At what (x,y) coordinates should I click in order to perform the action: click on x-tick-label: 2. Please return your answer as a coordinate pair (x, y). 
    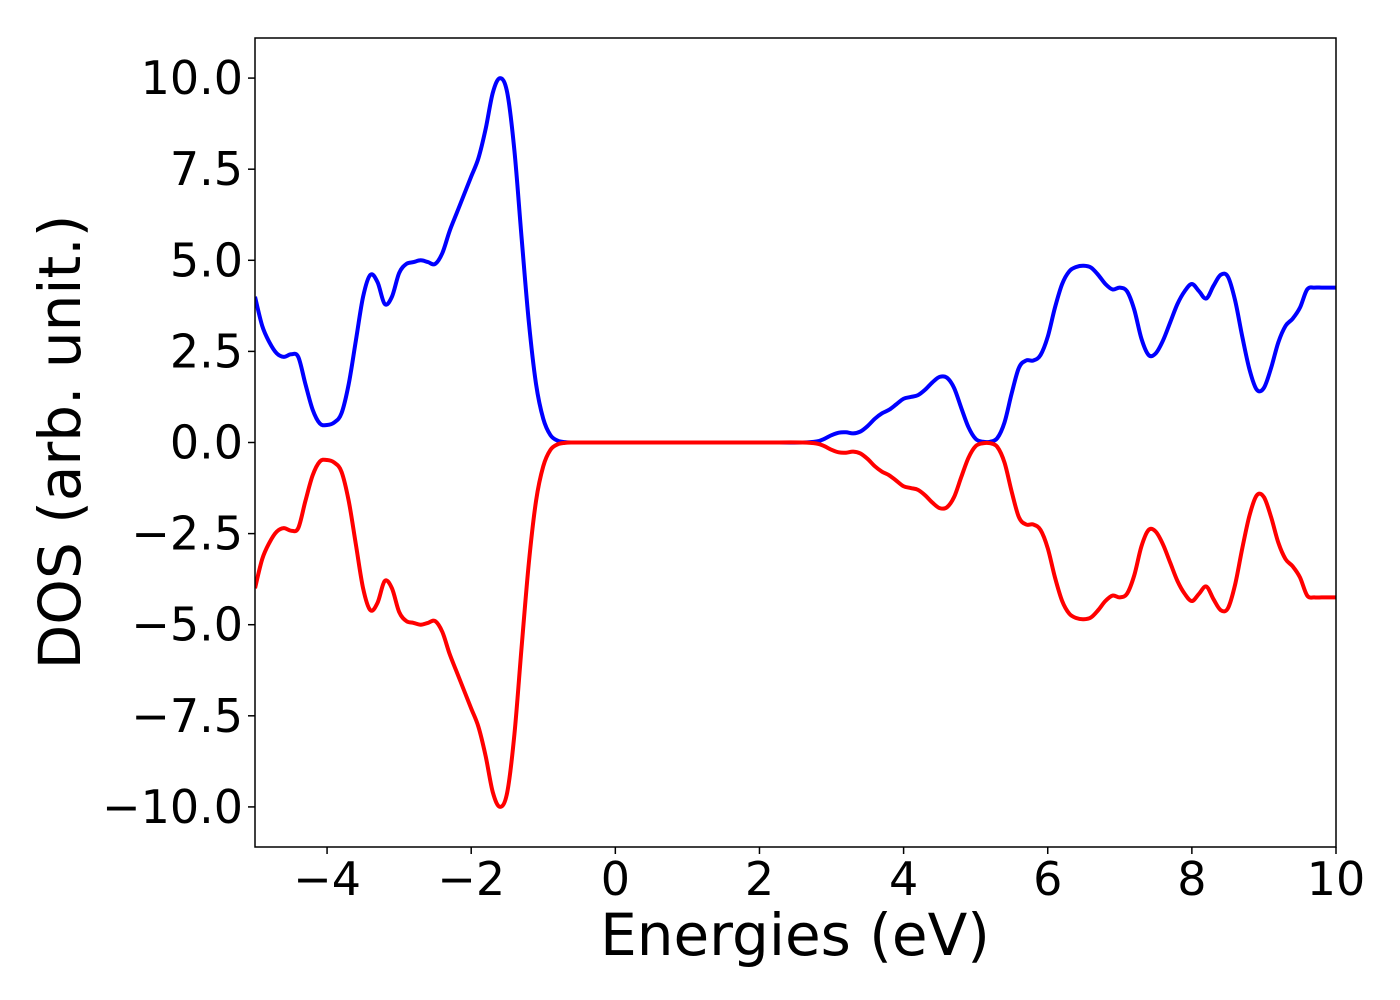
    Looking at the image, I should click on (759, 879).